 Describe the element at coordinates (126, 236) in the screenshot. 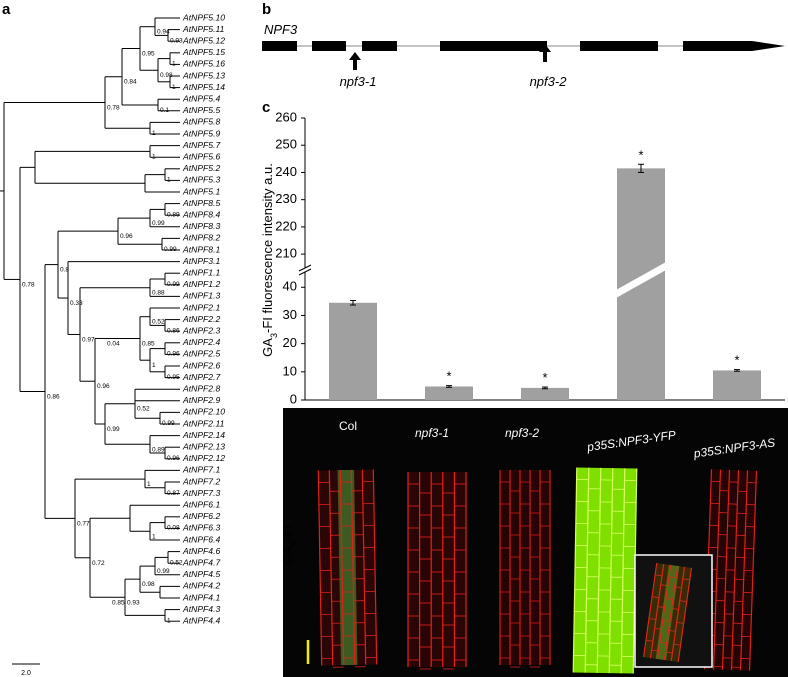

I see `support-value: 0.96` at that location.